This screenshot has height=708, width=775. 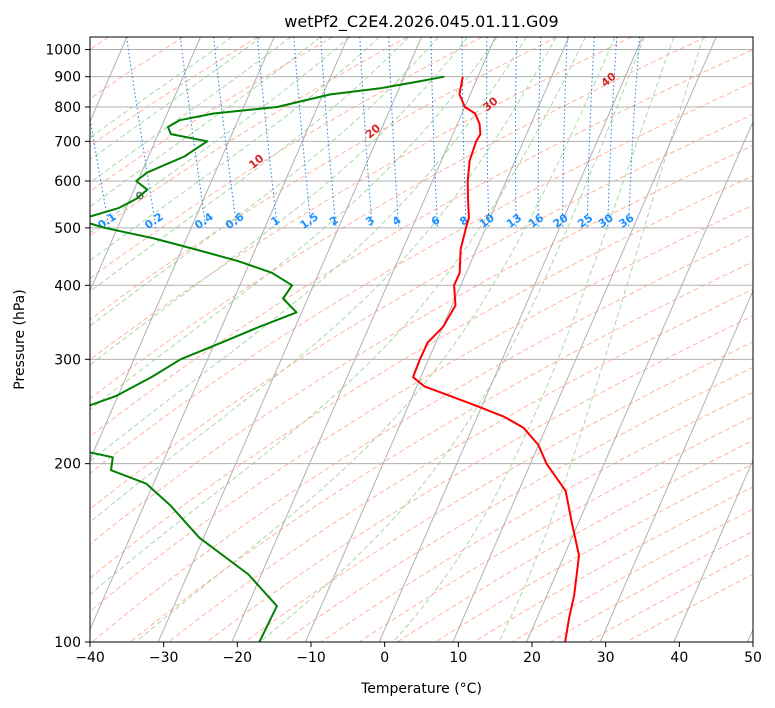 I want to click on x-tick-label: −20, so click(x=238, y=658).